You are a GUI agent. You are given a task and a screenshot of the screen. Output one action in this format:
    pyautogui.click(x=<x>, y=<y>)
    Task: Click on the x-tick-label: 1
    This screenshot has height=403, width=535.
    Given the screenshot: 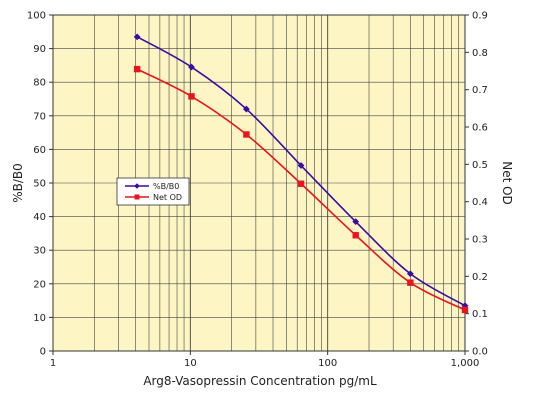 What is the action you would take?
    pyautogui.click(x=53, y=363)
    